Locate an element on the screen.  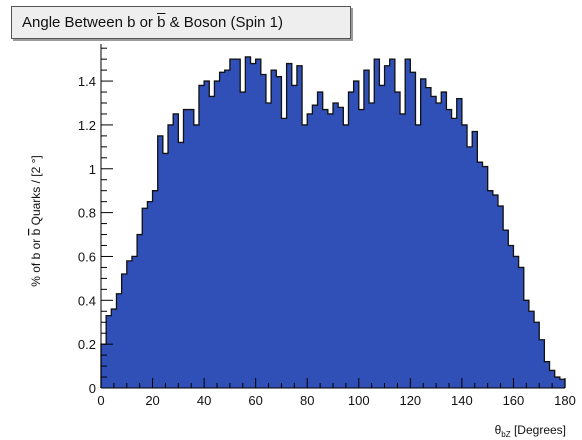
y-axis-label: % of b or b Quarks / [2 °] is located at coordinates (36, 221).